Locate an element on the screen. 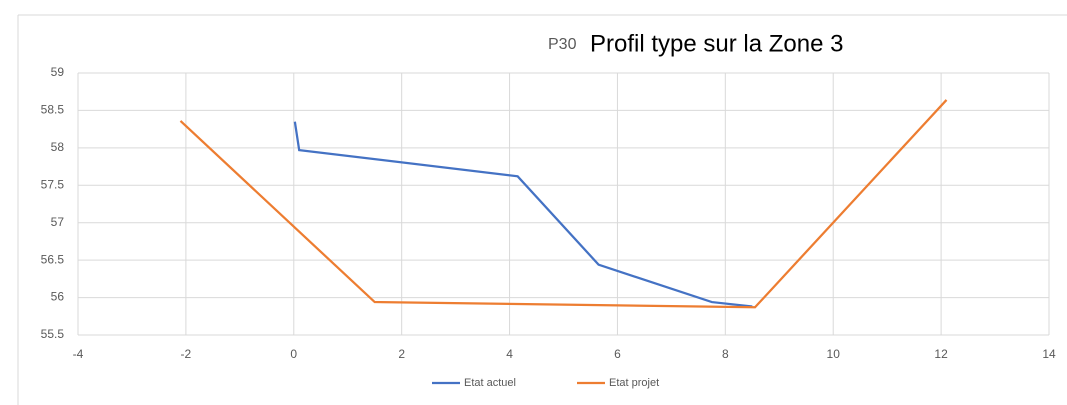  y-tick-label: 55.5 is located at coordinates (53, 334).